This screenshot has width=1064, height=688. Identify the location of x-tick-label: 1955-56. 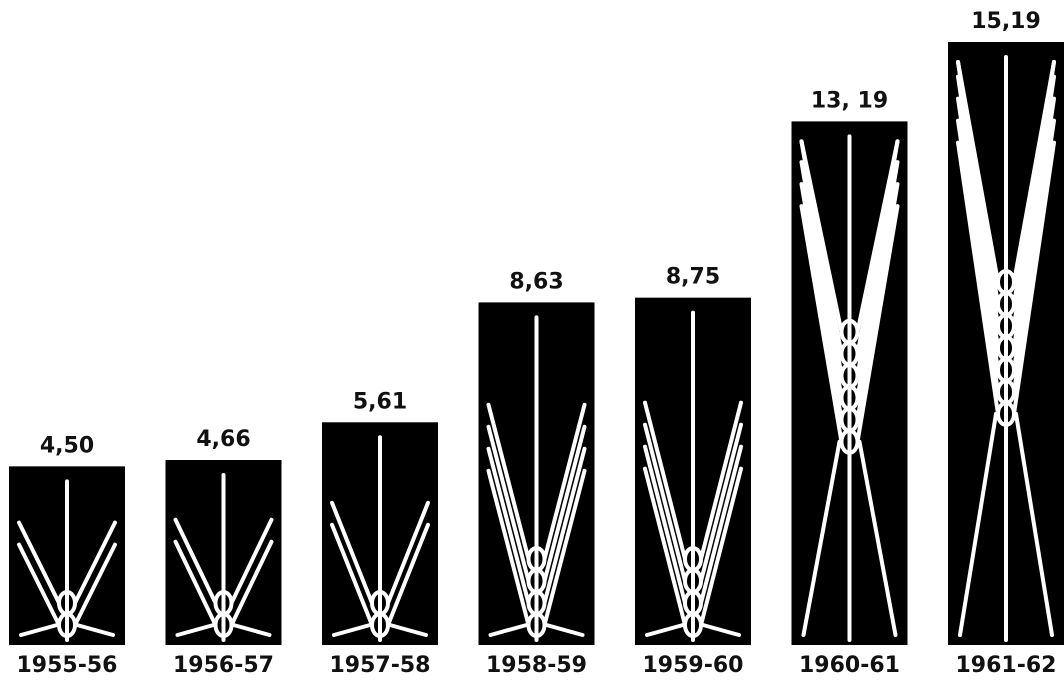
(67, 665).